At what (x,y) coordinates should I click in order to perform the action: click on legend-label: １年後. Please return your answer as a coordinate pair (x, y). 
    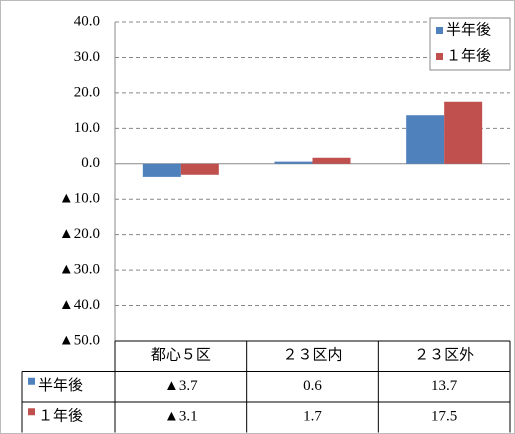
    Looking at the image, I should click on (468, 55).